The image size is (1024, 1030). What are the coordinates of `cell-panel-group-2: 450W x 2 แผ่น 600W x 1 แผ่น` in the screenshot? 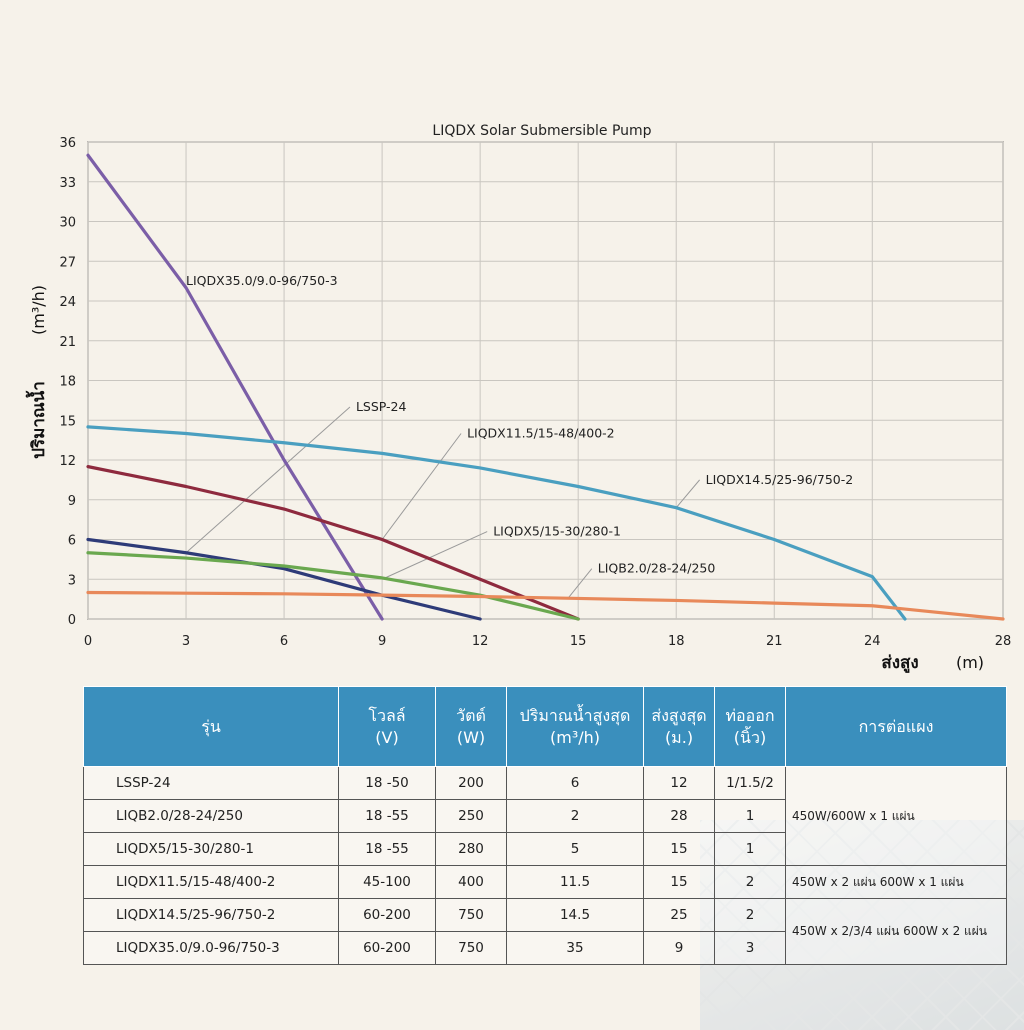 It's located at (896, 882).